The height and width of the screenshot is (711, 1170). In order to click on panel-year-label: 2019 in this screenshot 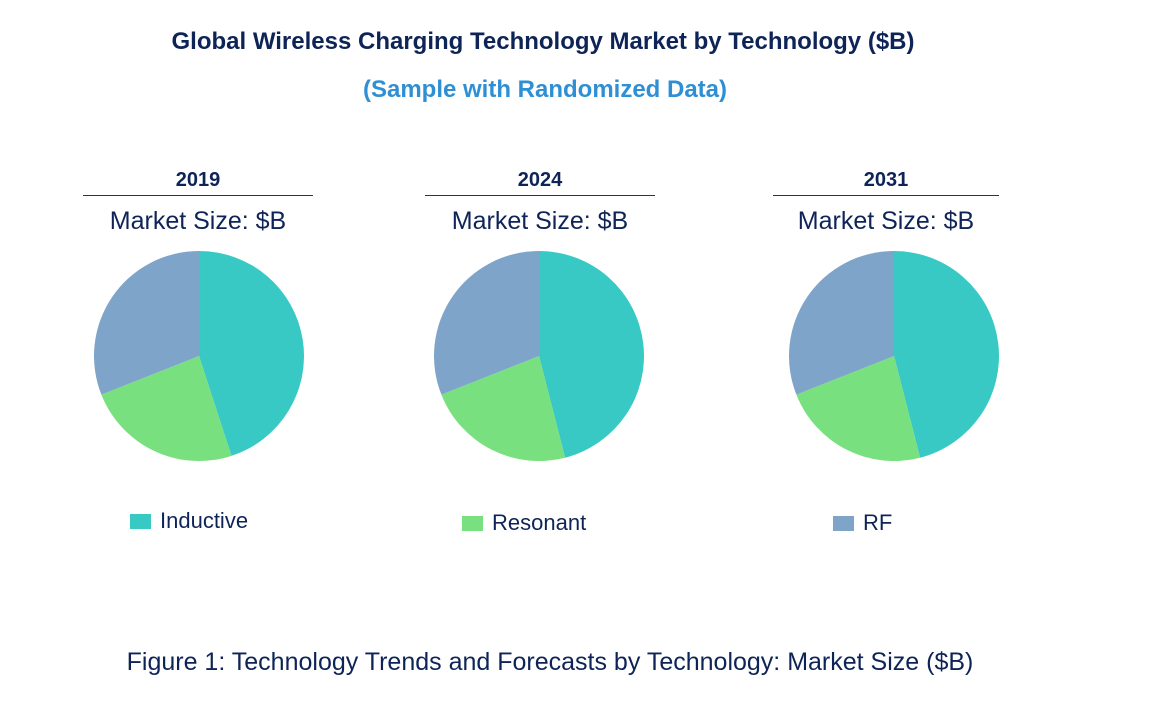, I will do `click(198, 180)`.